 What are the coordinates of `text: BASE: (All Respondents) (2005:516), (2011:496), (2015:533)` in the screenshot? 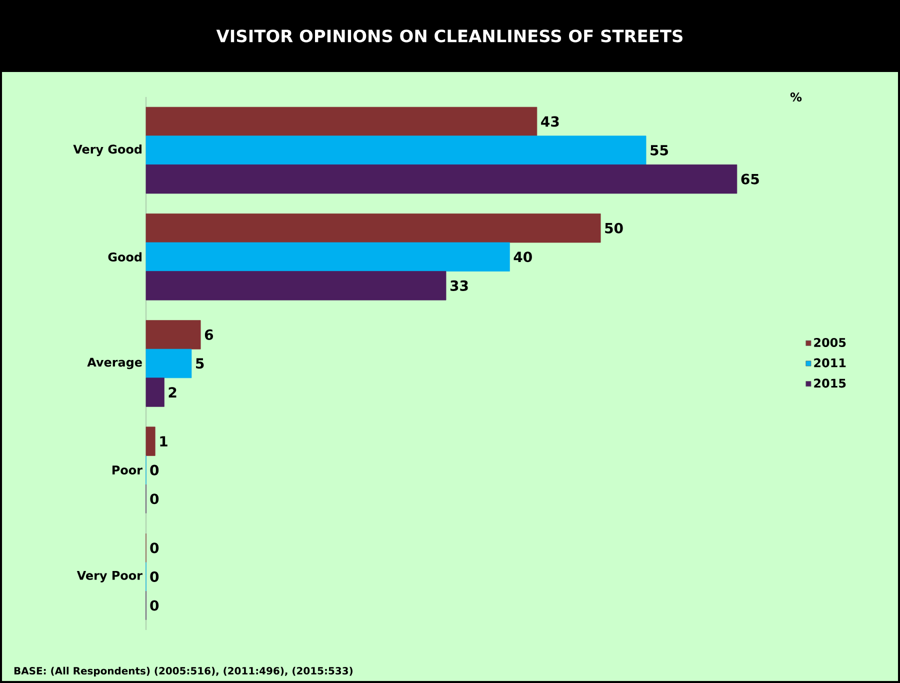 It's located at (183, 671).